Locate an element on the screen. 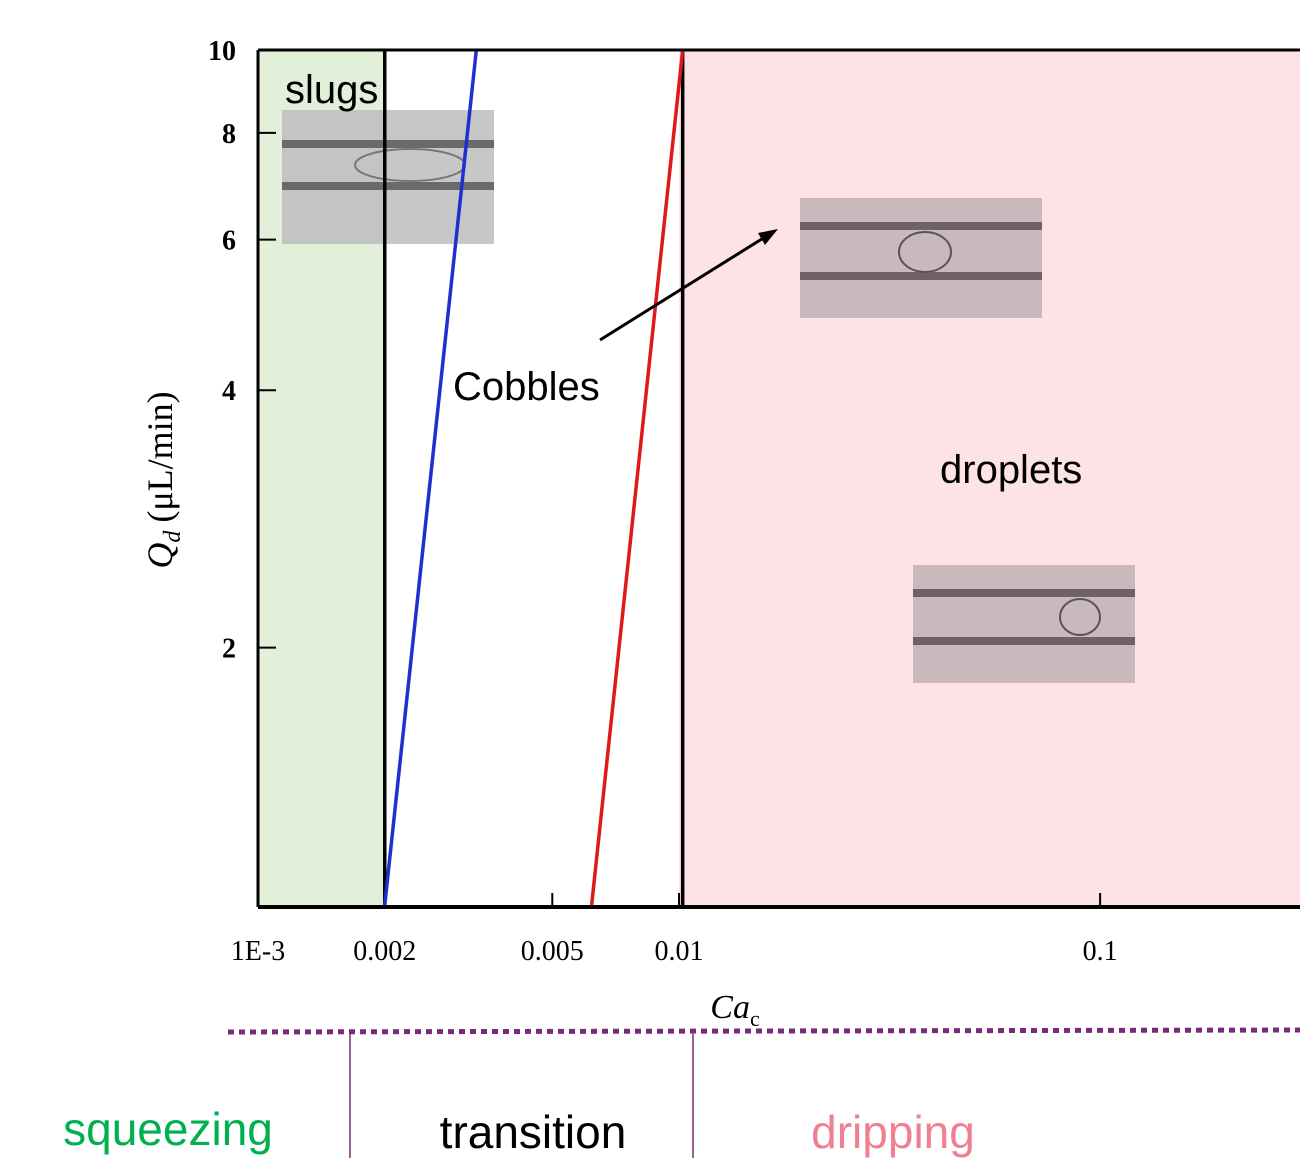 This screenshot has width=1300, height=1161. x-tick-label: 0.1 is located at coordinates (1100, 951).